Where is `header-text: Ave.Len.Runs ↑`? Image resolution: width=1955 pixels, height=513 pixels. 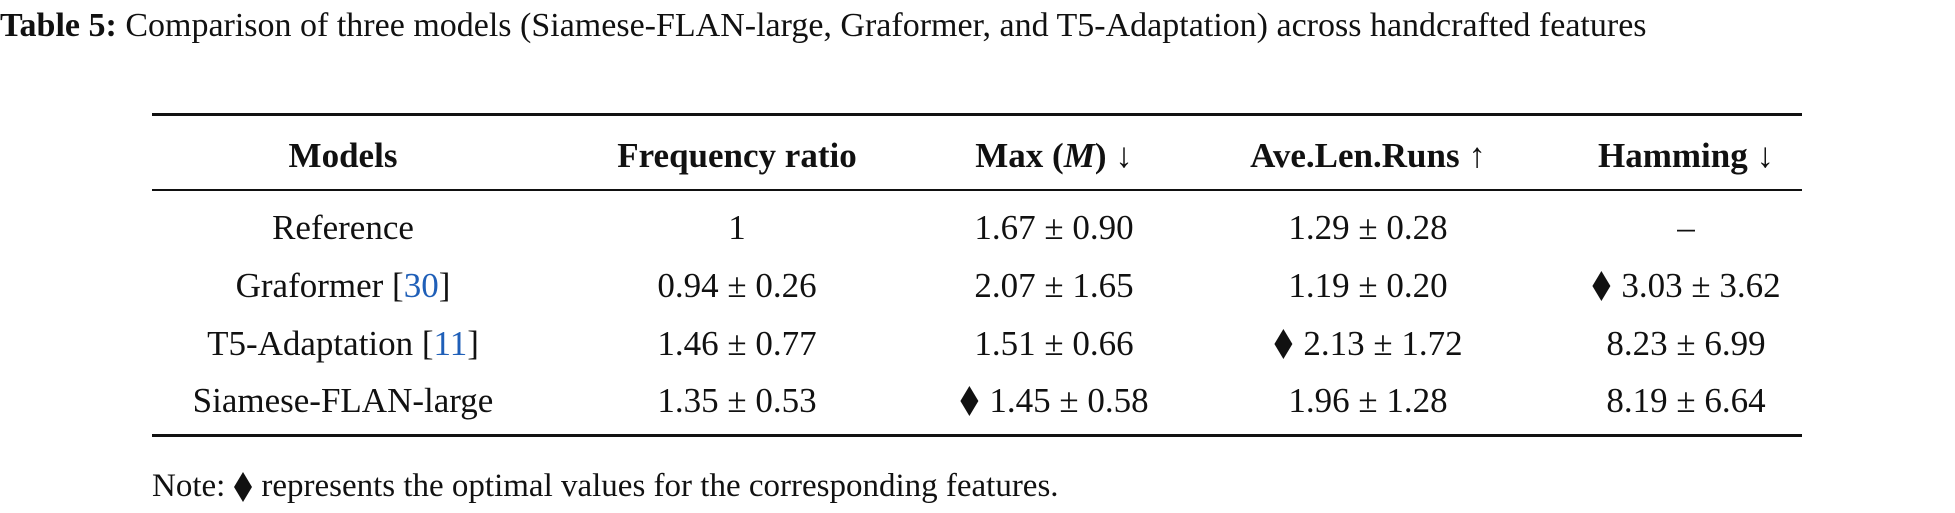 header-text: Ave.Len.Runs ↑ is located at coordinates (1368, 156).